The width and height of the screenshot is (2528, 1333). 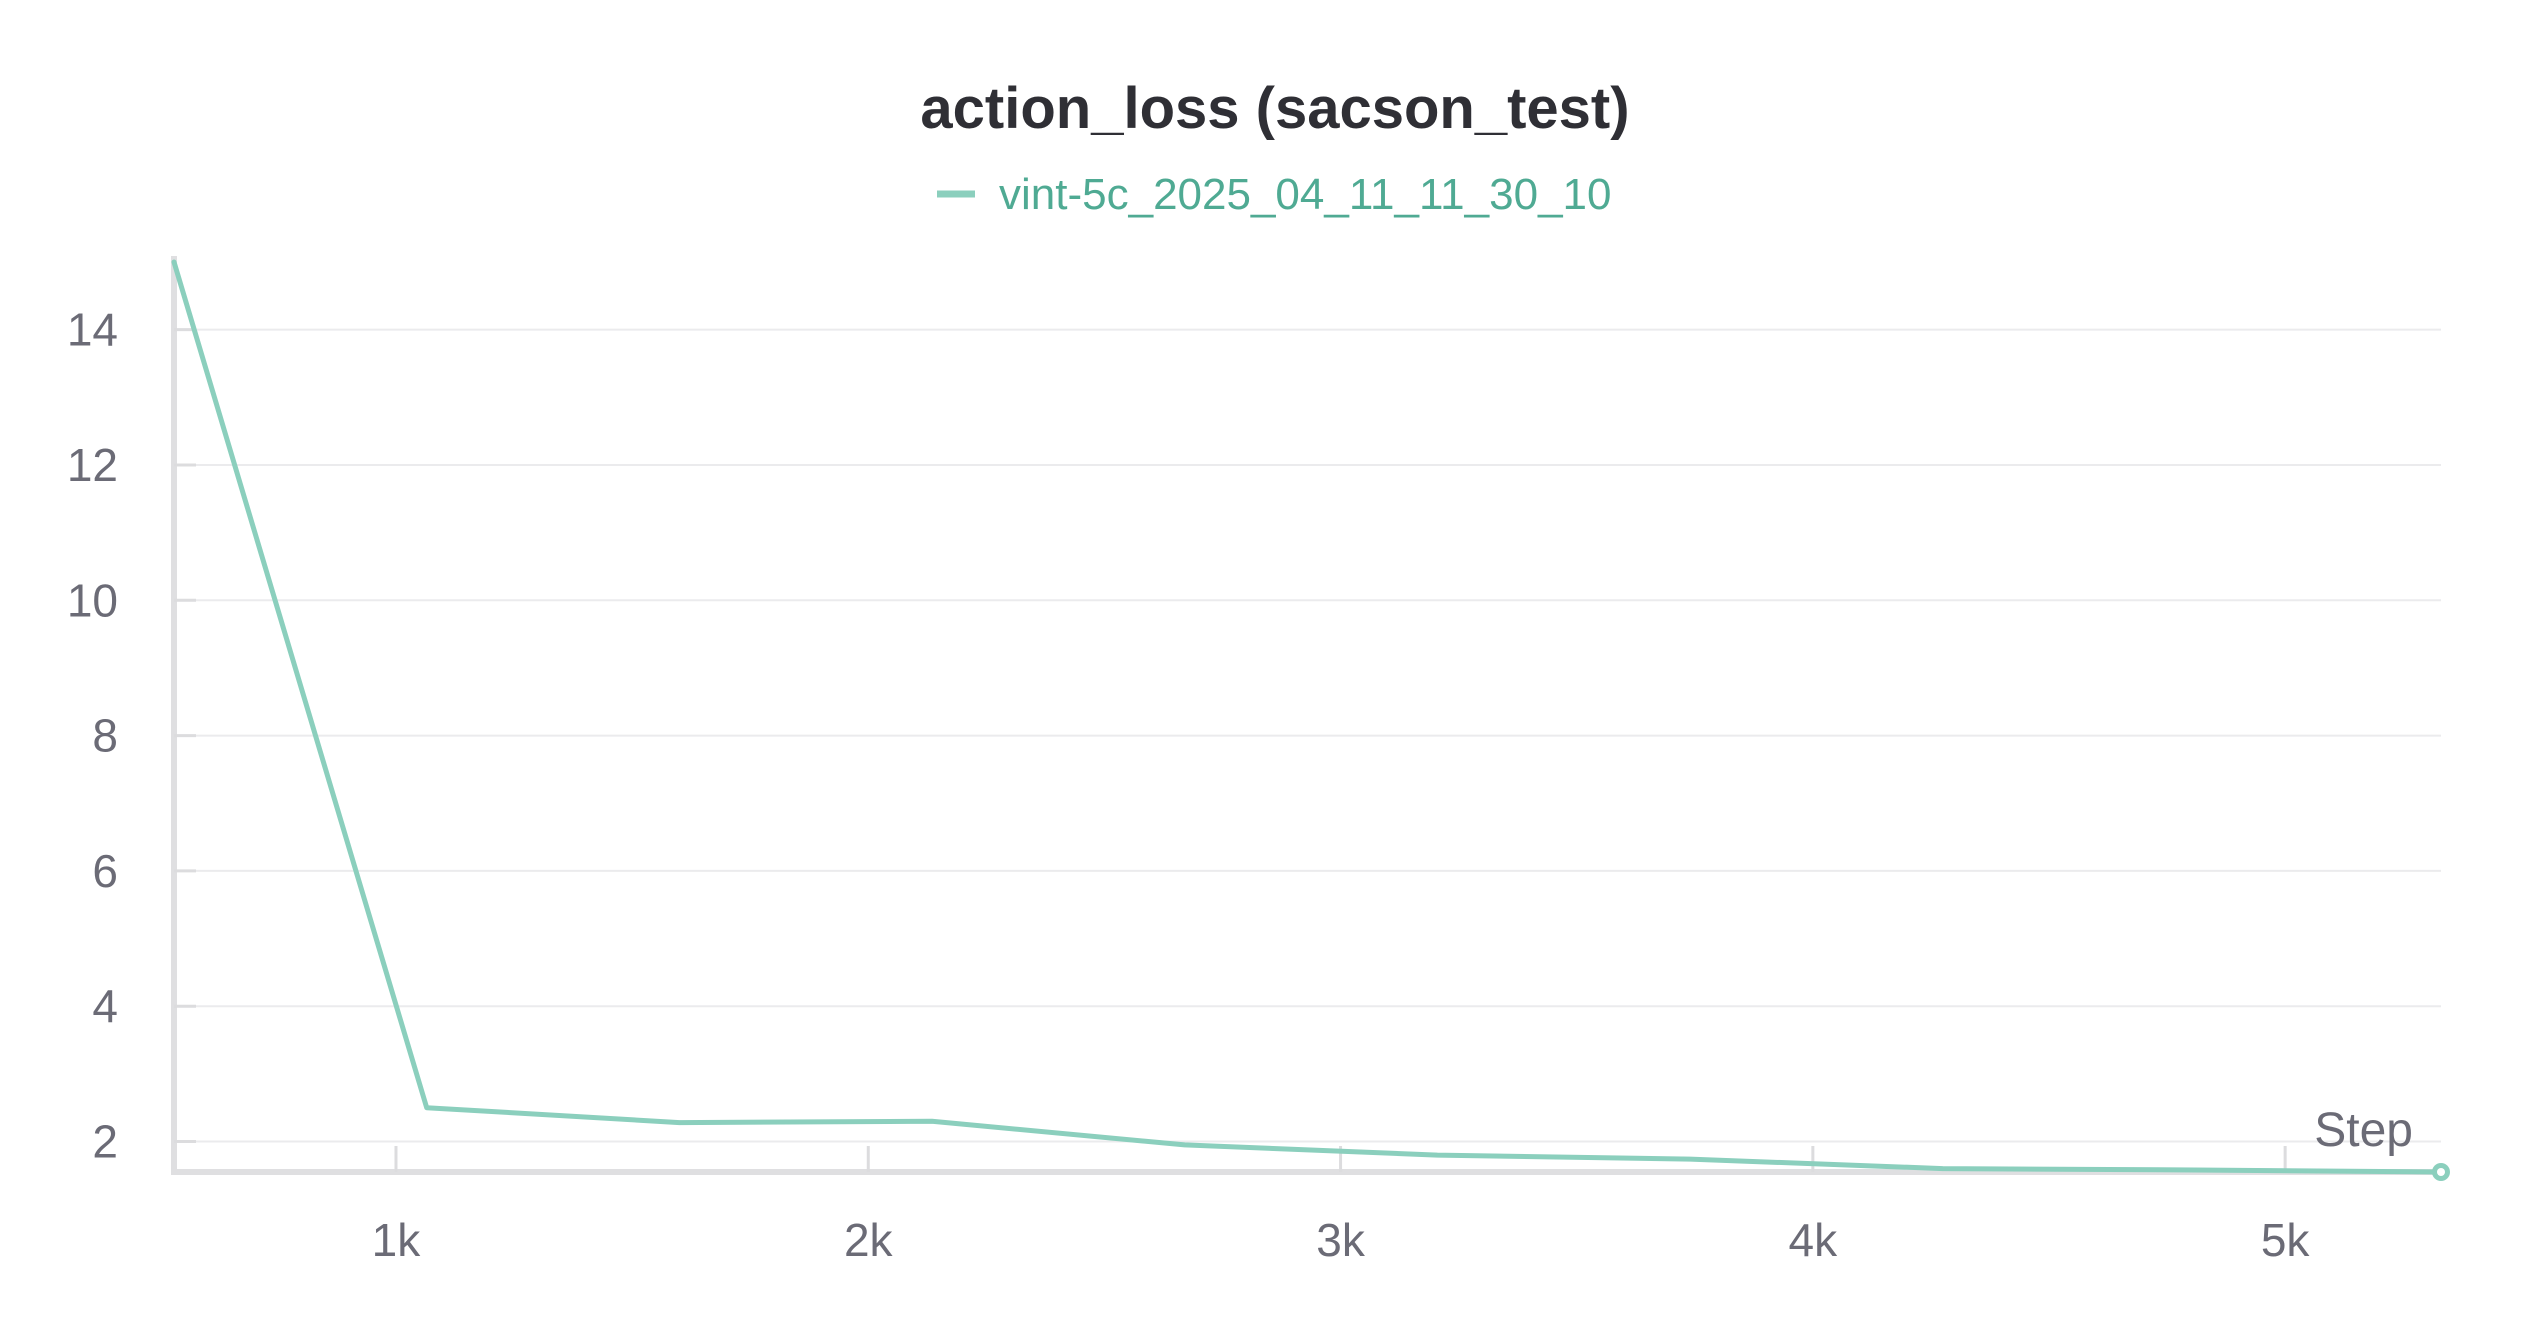 What do you see at coordinates (1274, 108) in the screenshot?
I see `chart-title: action_loss (sacson_test)` at bounding box center [1274, 108].